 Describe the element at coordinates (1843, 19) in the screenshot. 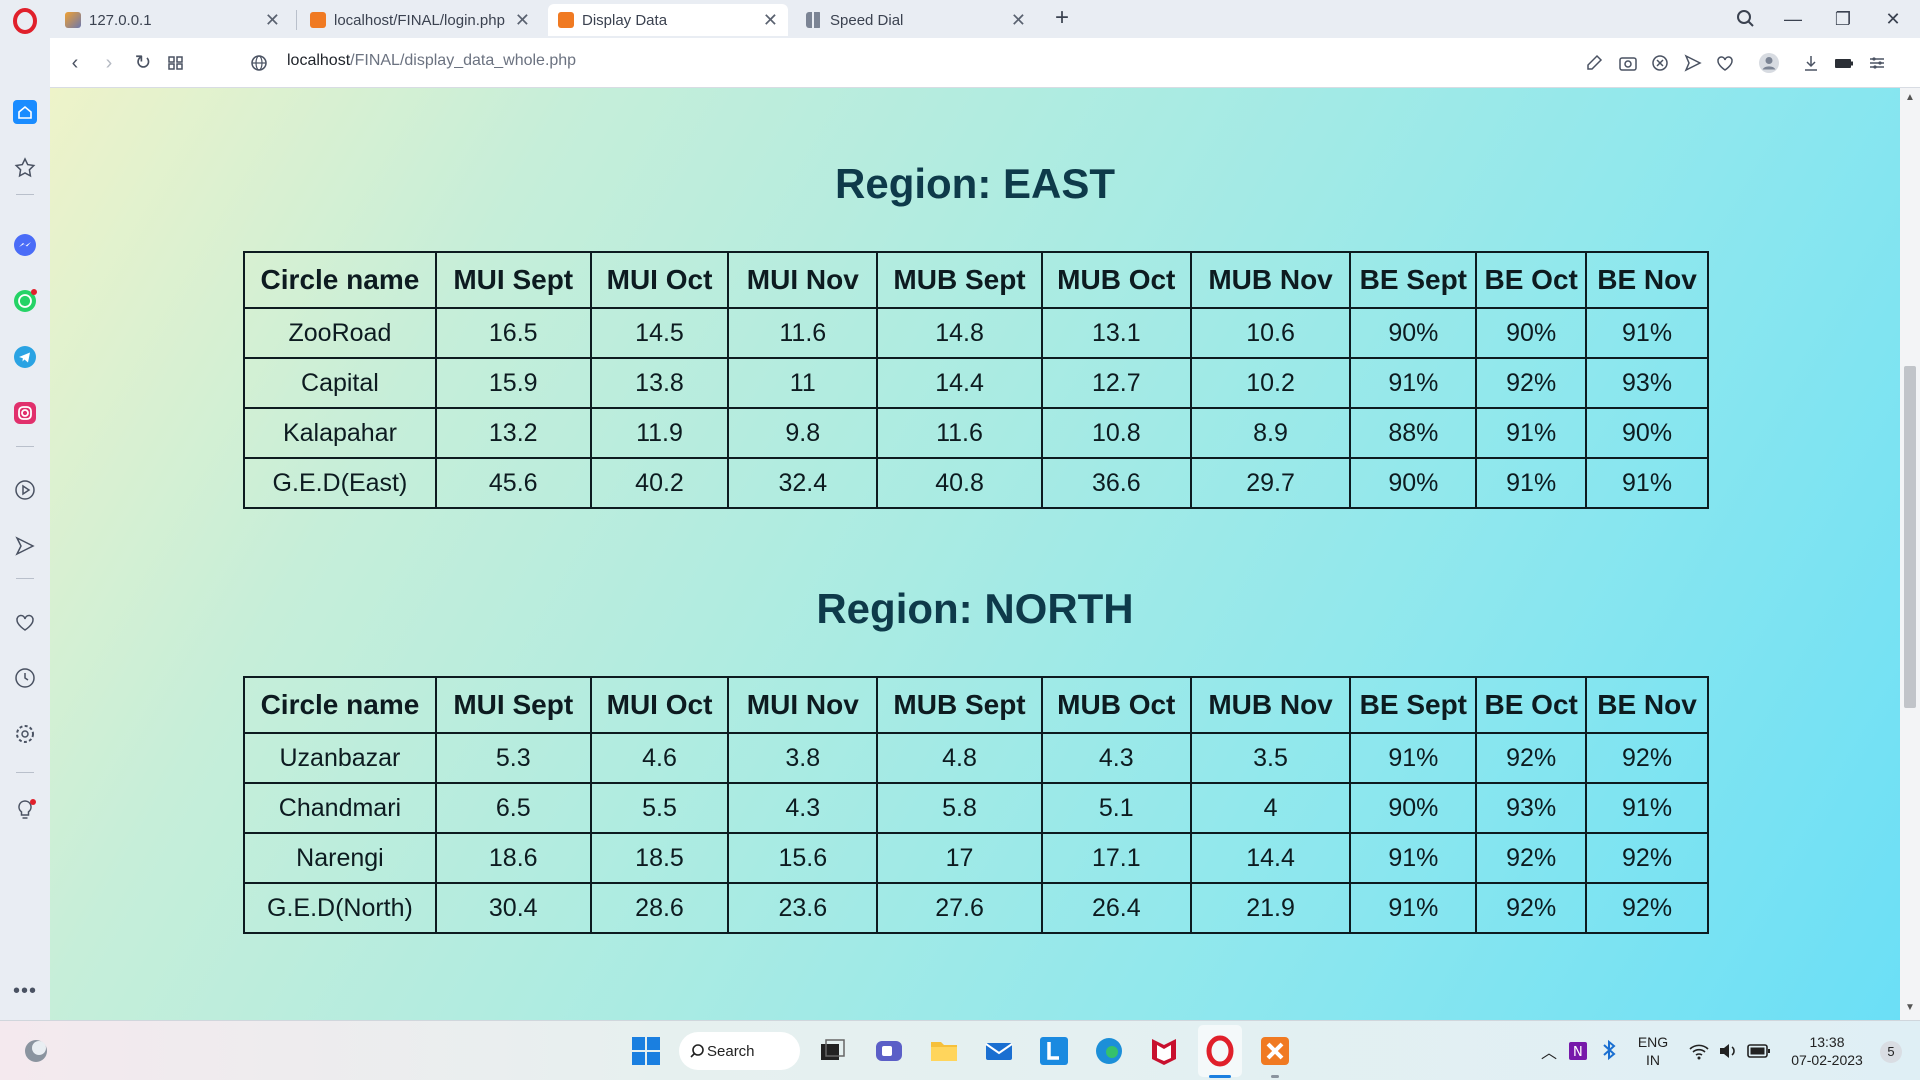

I see `restore-button: ❐` at that location.